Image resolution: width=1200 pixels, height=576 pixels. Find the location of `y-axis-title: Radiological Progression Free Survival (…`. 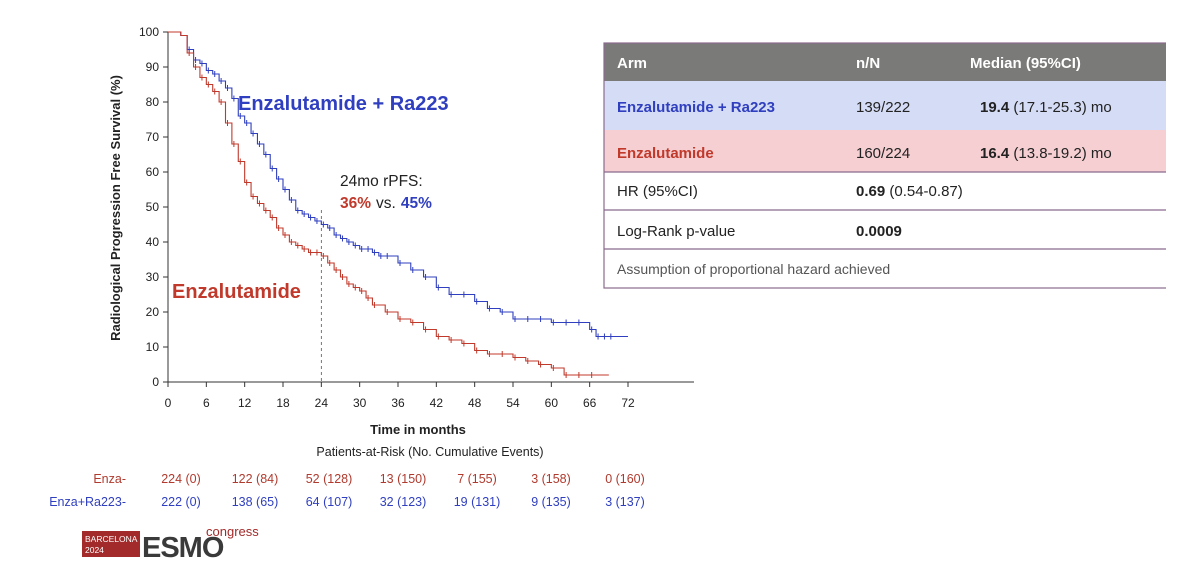

y-axis-title: Radiological Progression Free Survival (… is located at coordinates (115, 208).